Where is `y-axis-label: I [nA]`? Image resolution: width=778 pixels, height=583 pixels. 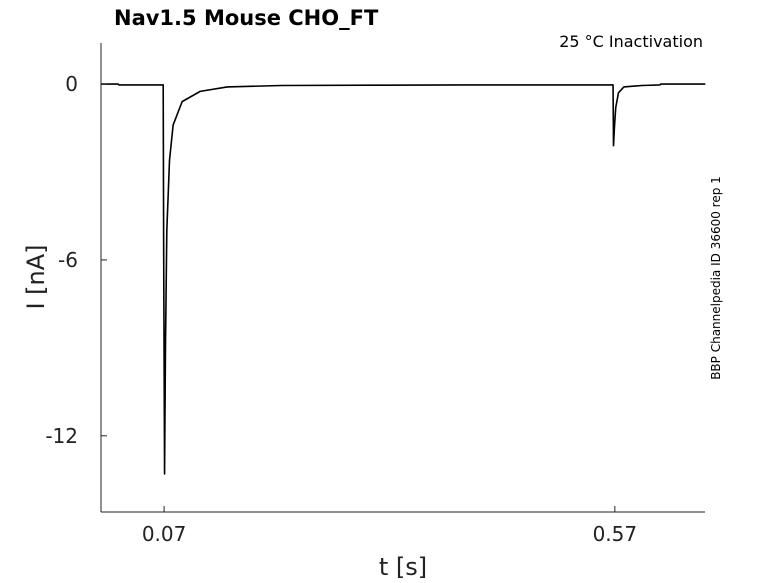 y-axis-label: I [nA] is located at coordinates (36, 276).